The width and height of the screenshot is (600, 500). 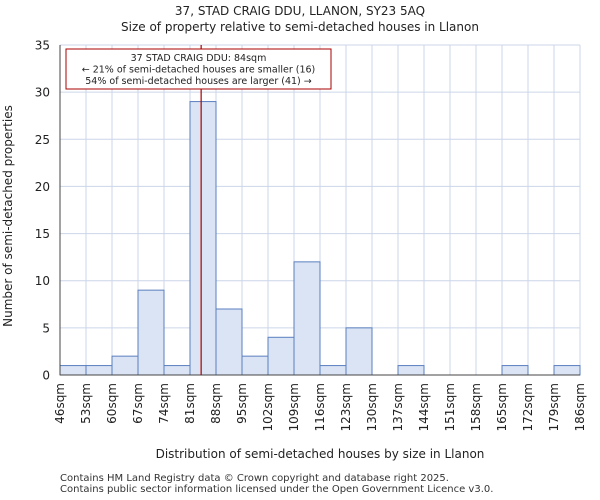 What do you see at coordinates (398, 407) in the screenshot?
I see `x-tick-label: 137sqm` at bounding box center [398, 407].